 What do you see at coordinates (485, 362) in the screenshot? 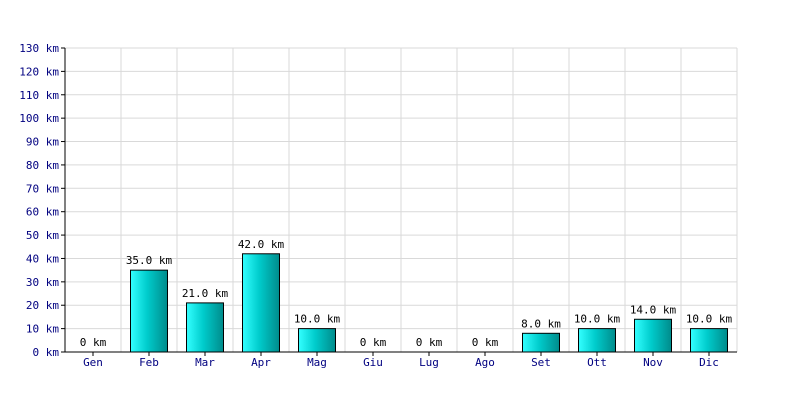
I see `x-tick-label: Ago` at bounding box center [485, 362].